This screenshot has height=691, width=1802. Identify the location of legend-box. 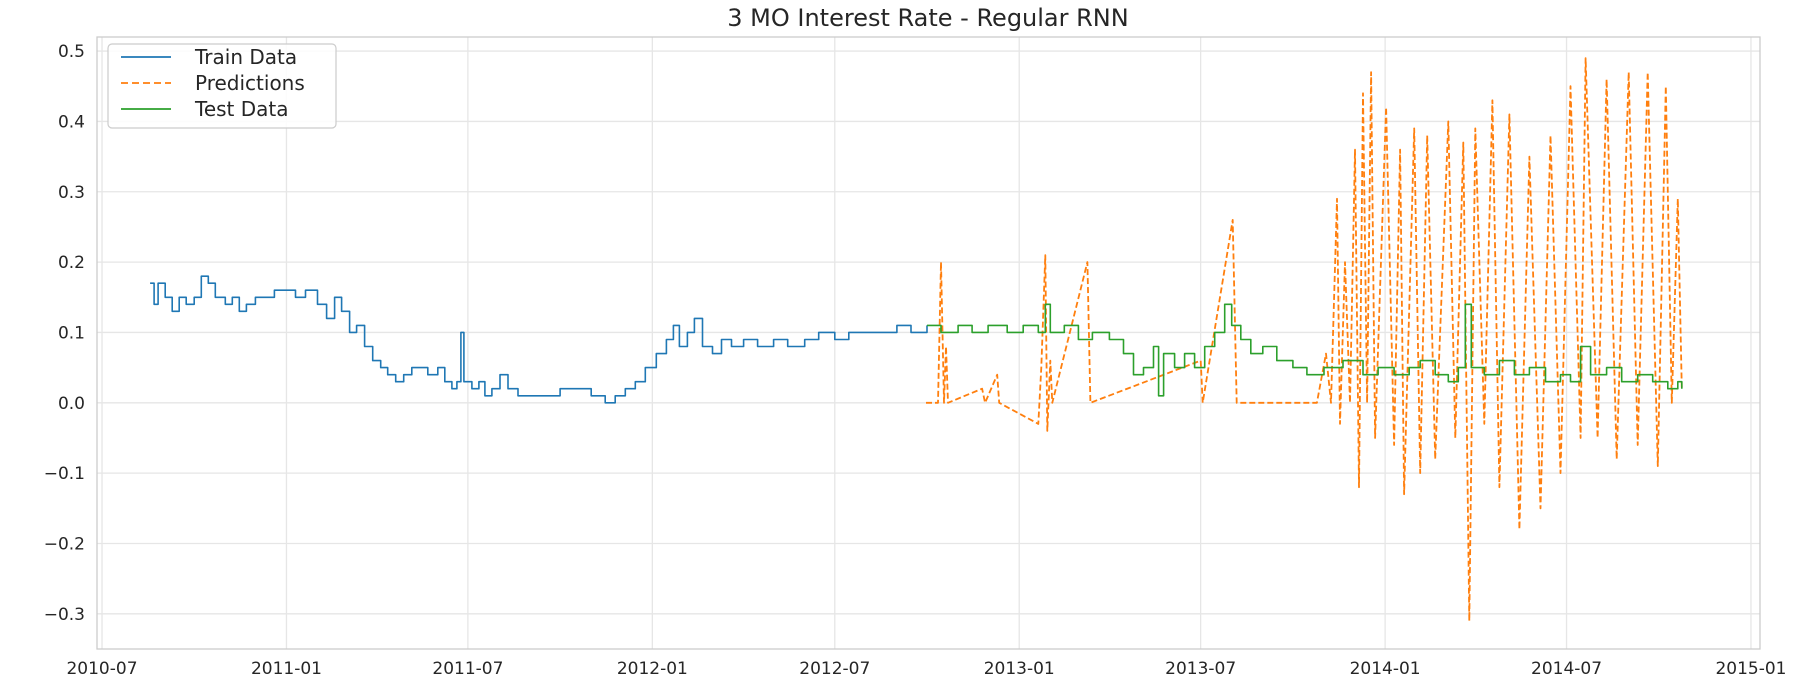
(222, 86).